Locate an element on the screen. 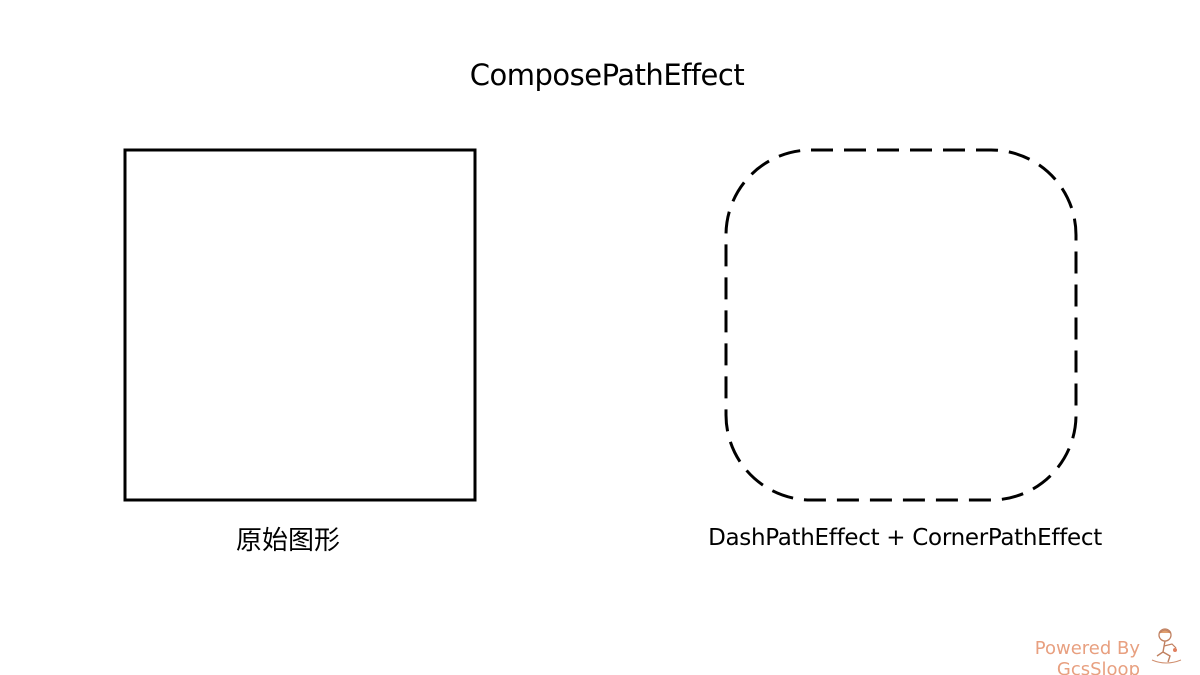 The width and height of the screenshot is (1200, 675). diagram-title: ComposePathEffect is located at coordinates (607, 75).